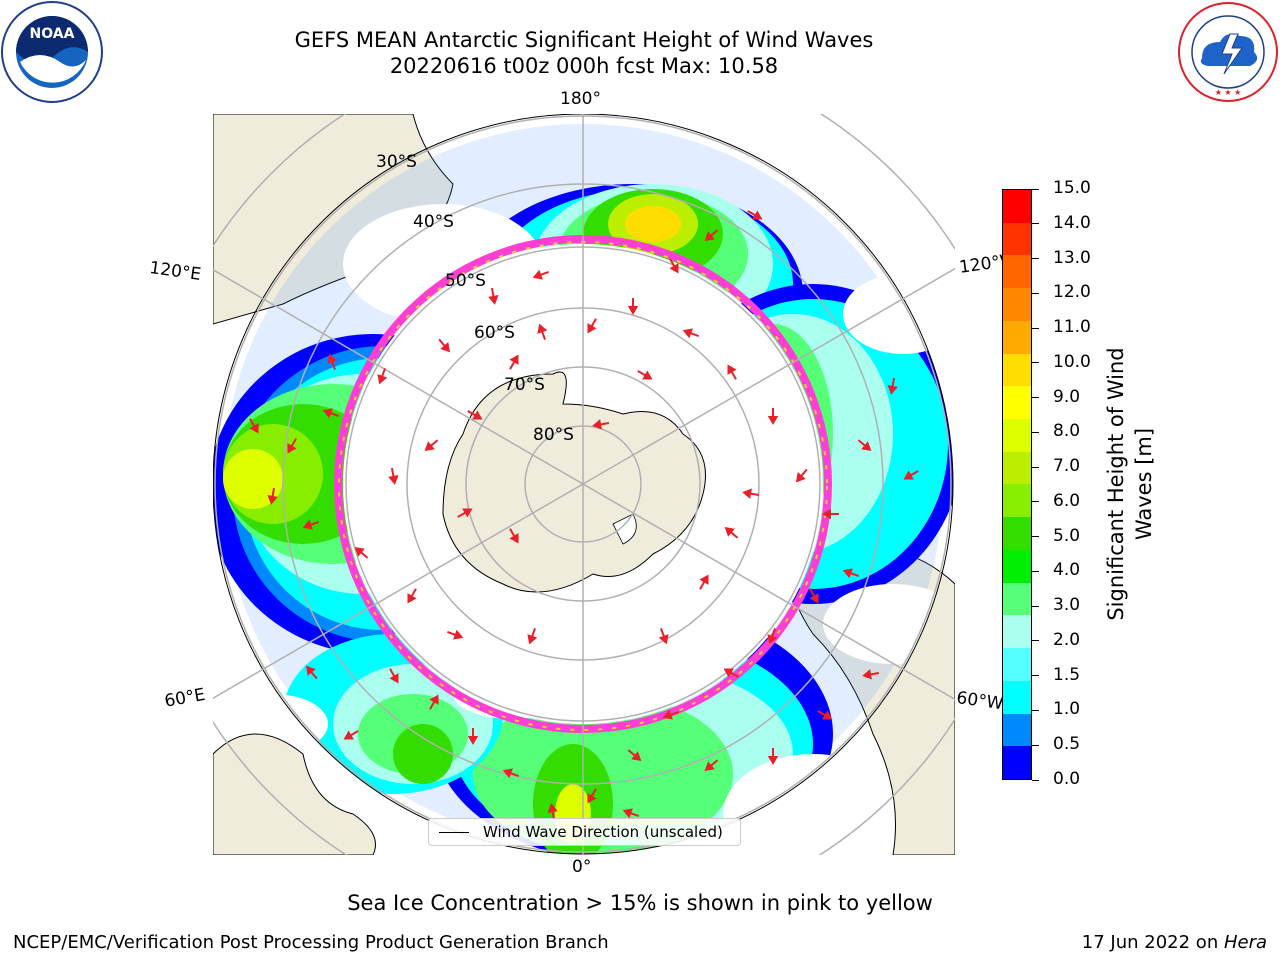 The height and width of the screenshot is (960, 1280). Describe the element at coordinates (1067, 605) in the screenshot. I see `colorbar-tick-label: 3.0` at that location.